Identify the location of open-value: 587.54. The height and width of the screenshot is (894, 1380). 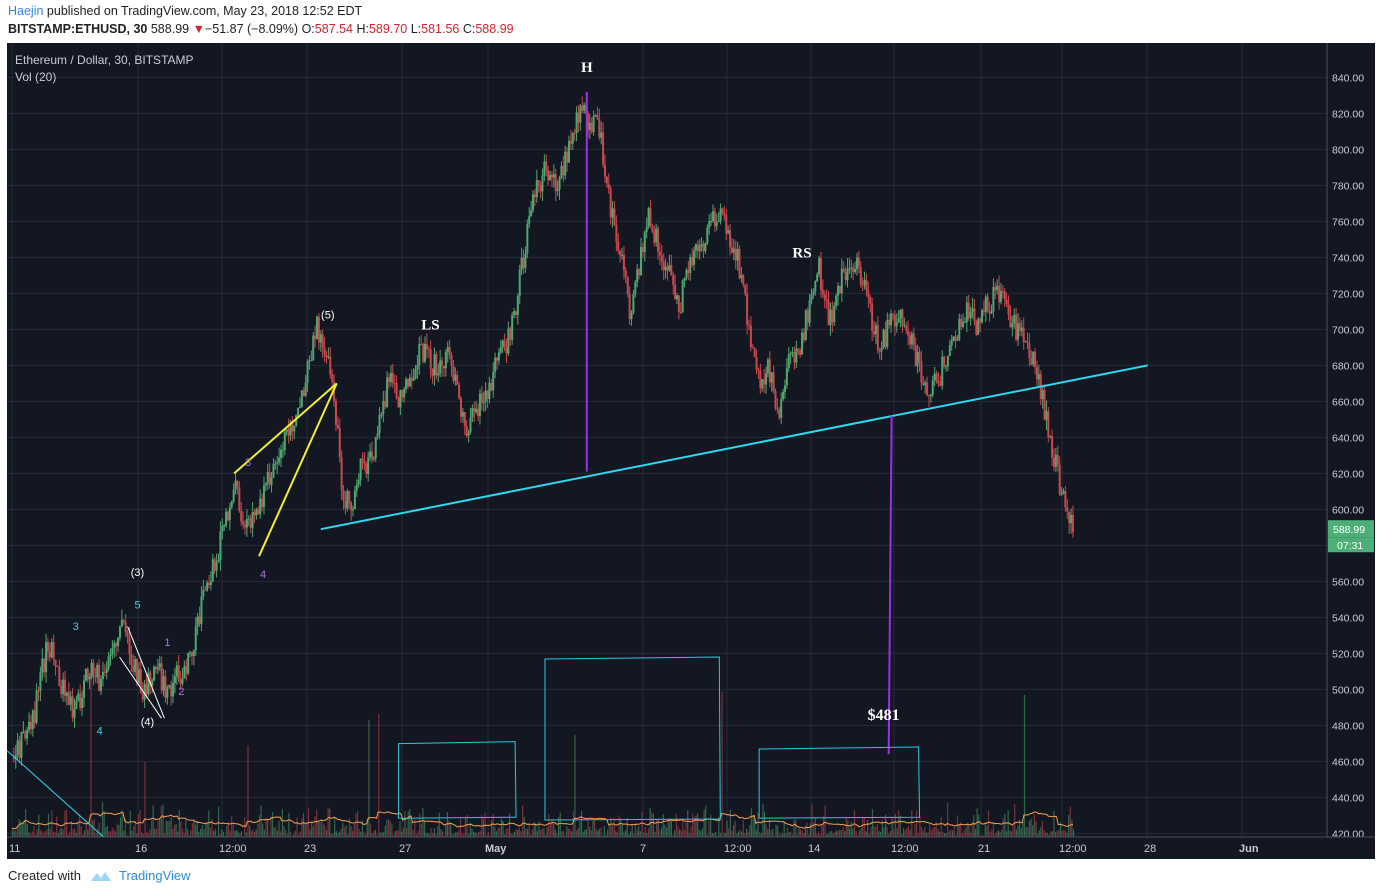
(333, 29).